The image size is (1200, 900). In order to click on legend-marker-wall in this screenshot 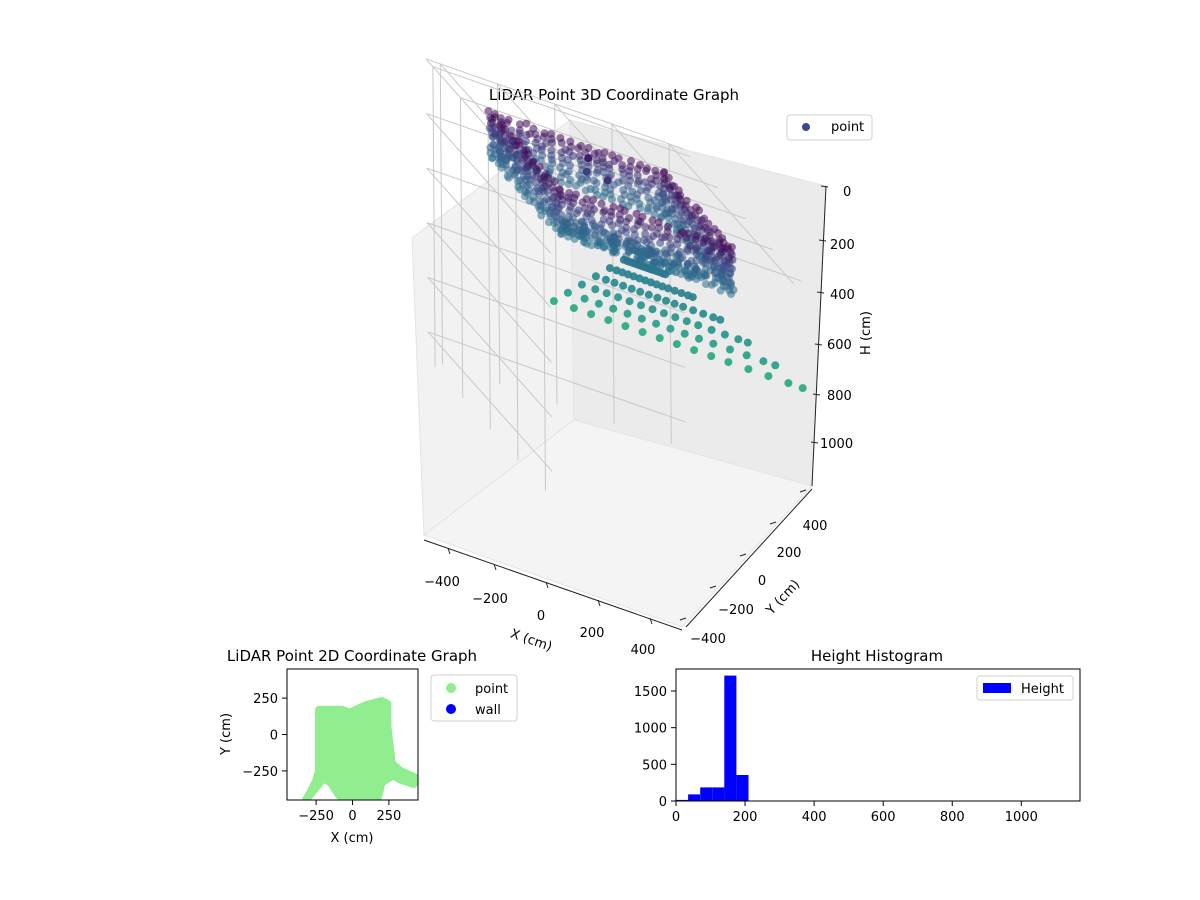, I will do `click(451, 709)`.